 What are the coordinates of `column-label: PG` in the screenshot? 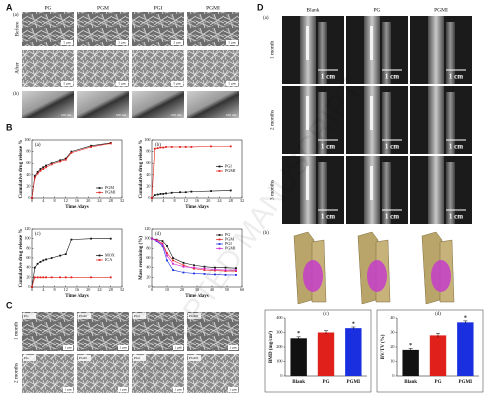 It's located at (376, 10).